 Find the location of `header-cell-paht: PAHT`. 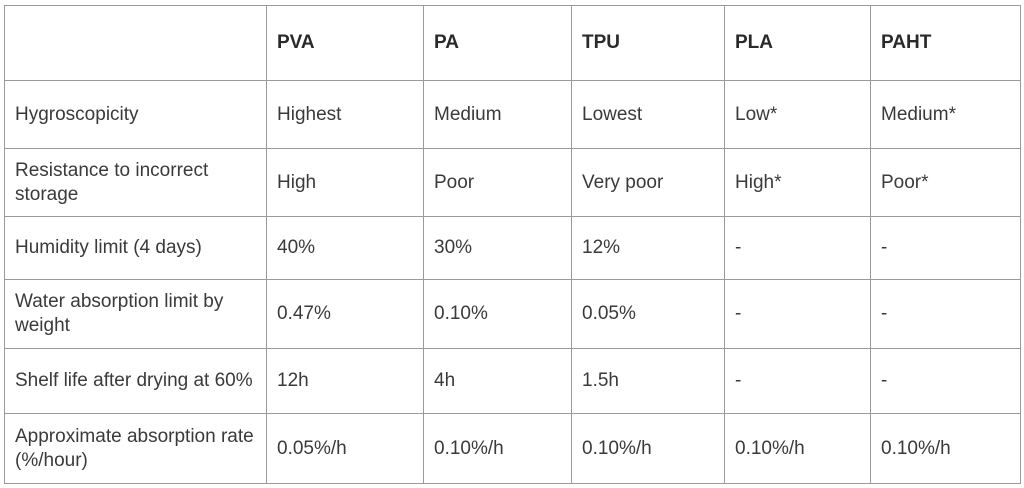

header-cell-paht: PAHT is located at coordinates (945, 43).